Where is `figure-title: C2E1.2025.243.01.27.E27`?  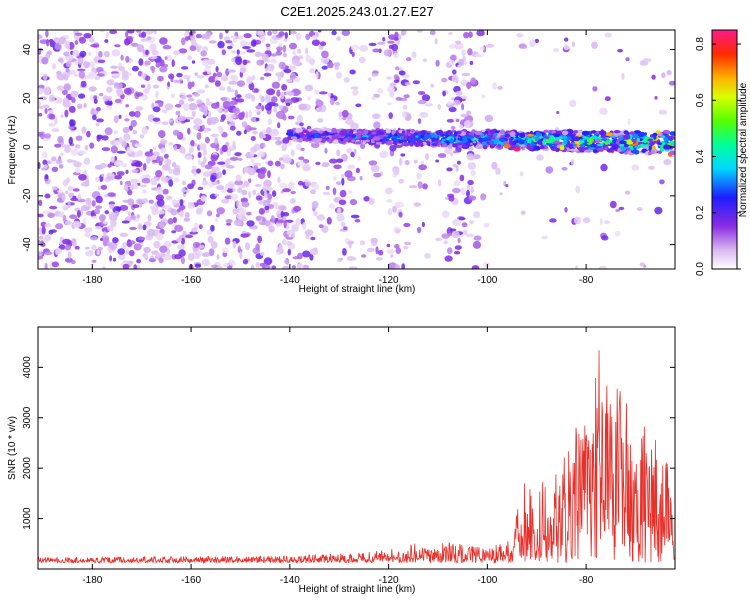 figure-title: C2E1.2025.243.01.27.E27 is located at coordinates (356, 11).